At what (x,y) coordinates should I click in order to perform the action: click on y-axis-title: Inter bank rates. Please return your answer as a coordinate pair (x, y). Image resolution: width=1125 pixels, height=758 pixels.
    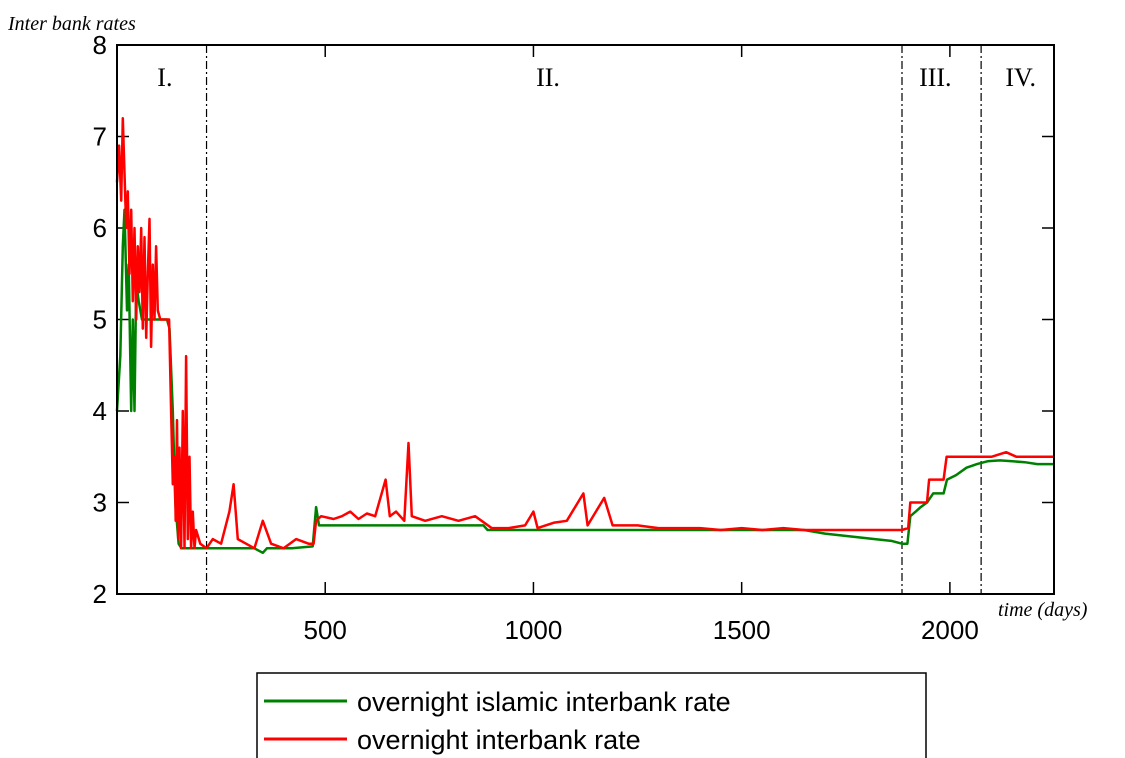
    Looking at the image, I should click on (71, 24).